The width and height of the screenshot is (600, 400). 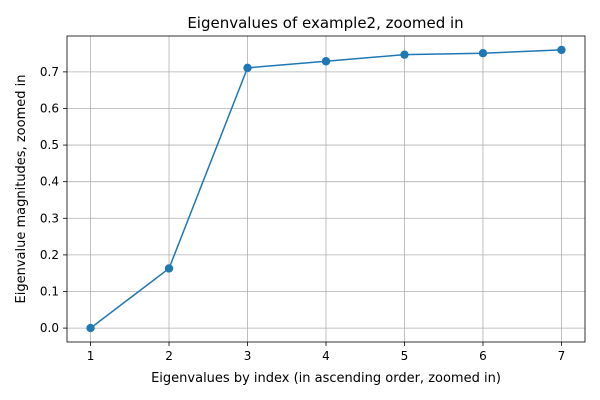 What do you see at coordinates (49, 291) in the screenshot?
I see `y-tick-label: 0.1` at bounding box center [49, 291].